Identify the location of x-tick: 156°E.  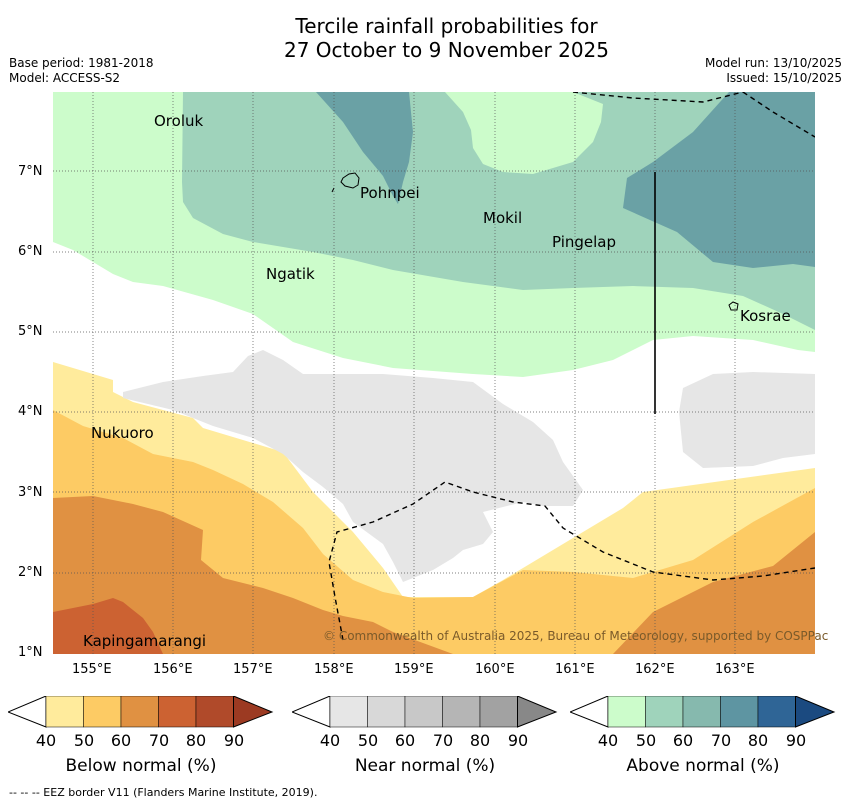
(173, 669).